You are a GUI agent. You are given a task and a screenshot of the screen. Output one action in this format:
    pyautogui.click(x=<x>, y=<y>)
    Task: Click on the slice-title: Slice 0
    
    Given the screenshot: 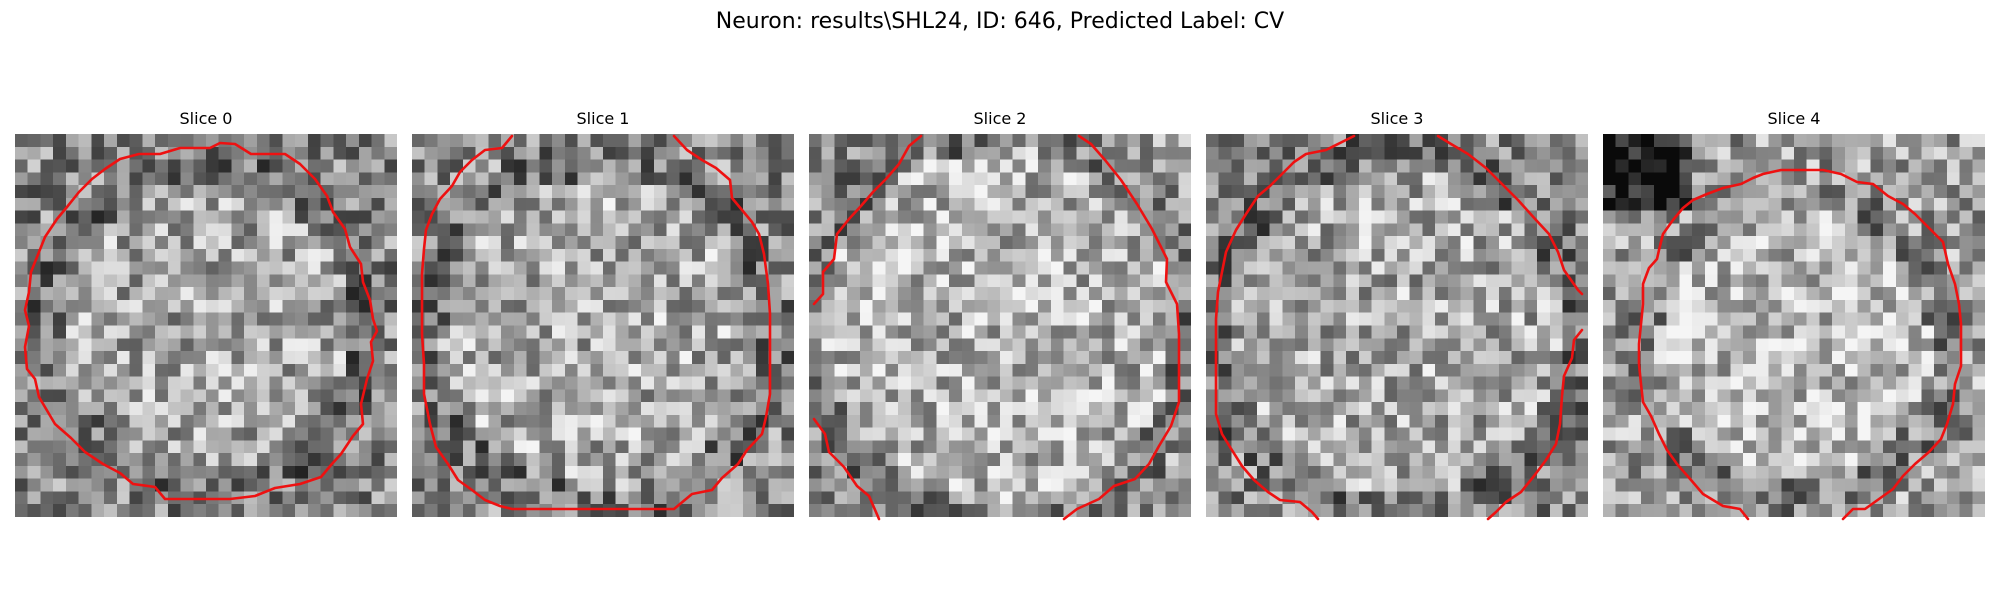 What is the action you would take?
    pyautogui.click(x=206, y=118)
    